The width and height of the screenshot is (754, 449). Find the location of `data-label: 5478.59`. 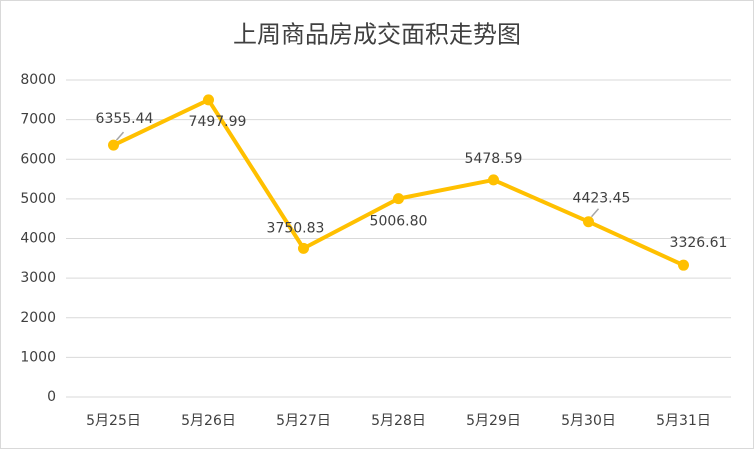

data-label: 5478.59 is located at coordinates (494, 159).